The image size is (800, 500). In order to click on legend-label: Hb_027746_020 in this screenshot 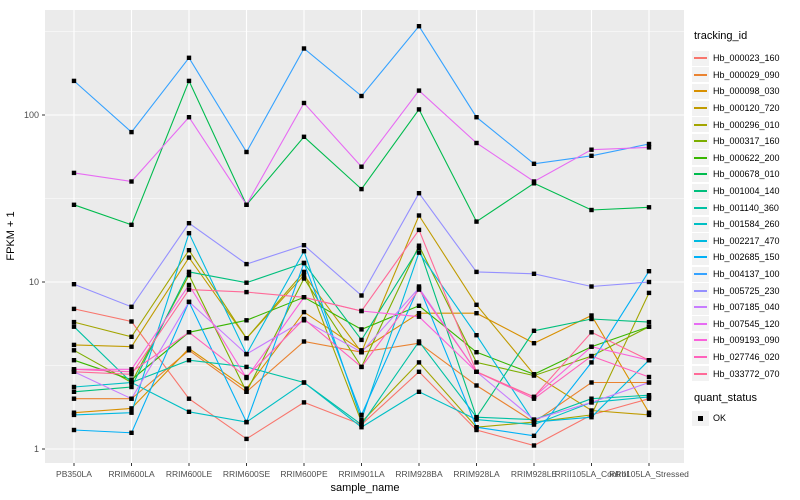, I will do `click(746, 356)`.